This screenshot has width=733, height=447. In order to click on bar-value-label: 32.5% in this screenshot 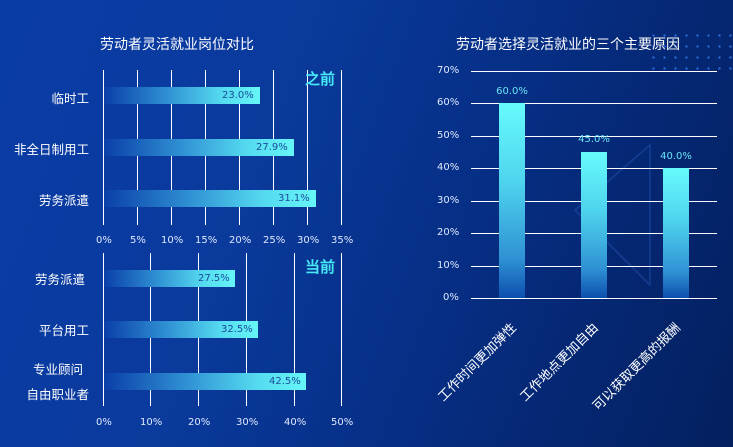, I will do `click(237, 329)`.